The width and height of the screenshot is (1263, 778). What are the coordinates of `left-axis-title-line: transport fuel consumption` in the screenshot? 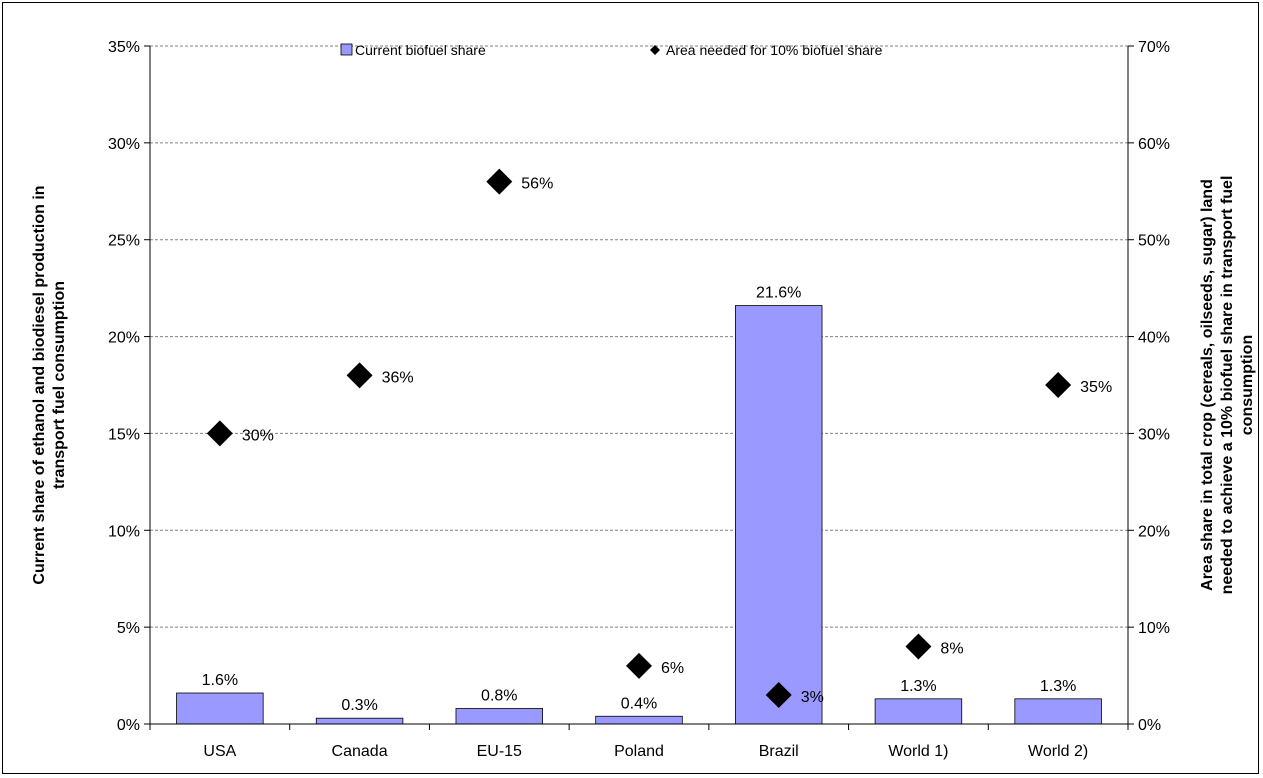 It's located at (59, 385).